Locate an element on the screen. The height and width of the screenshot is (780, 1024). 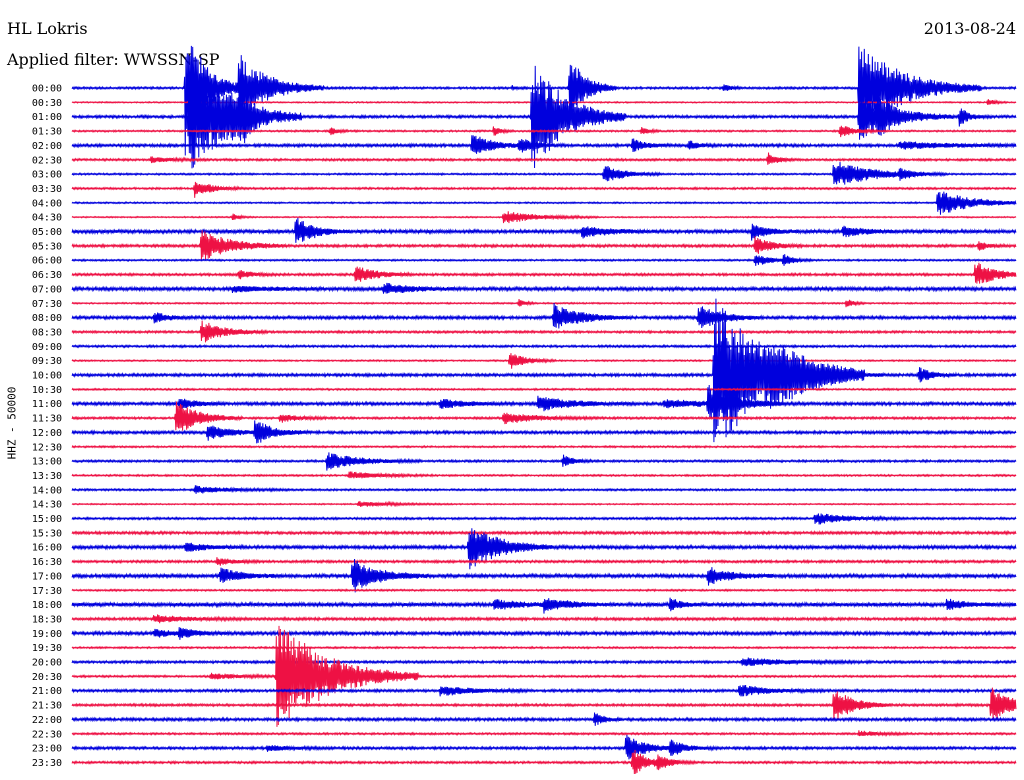
row-time-label: 14:00 is located at coordinates (47, 490).